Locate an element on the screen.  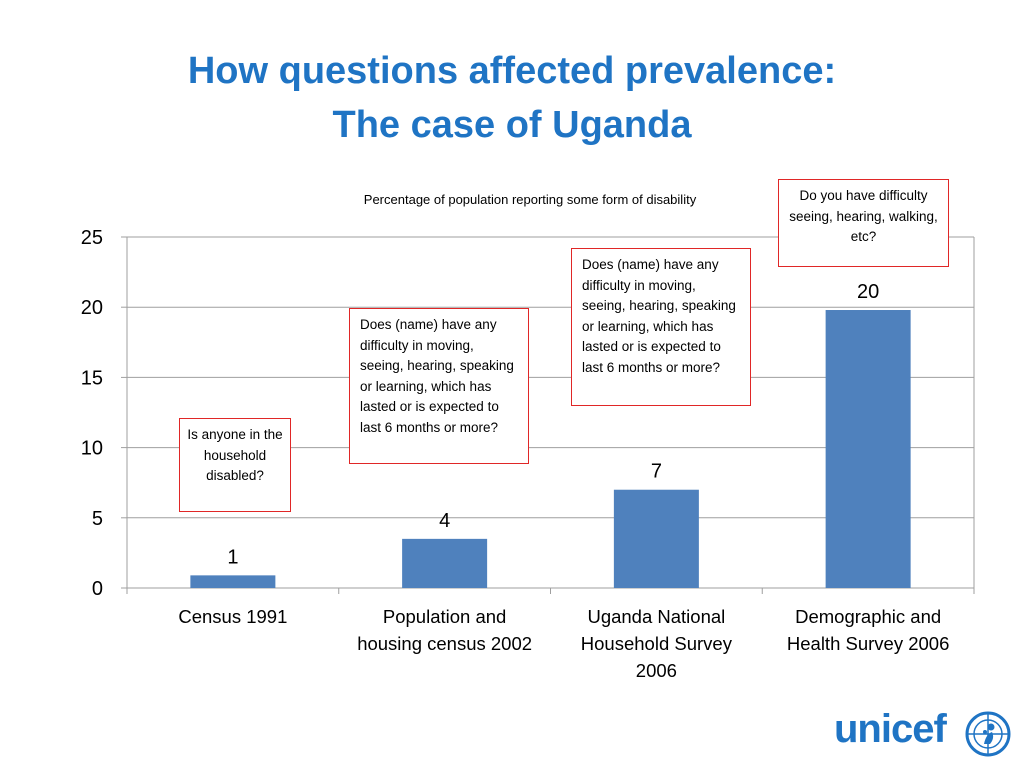
unicef-logo: unicef is located at coordinates (924, 734).